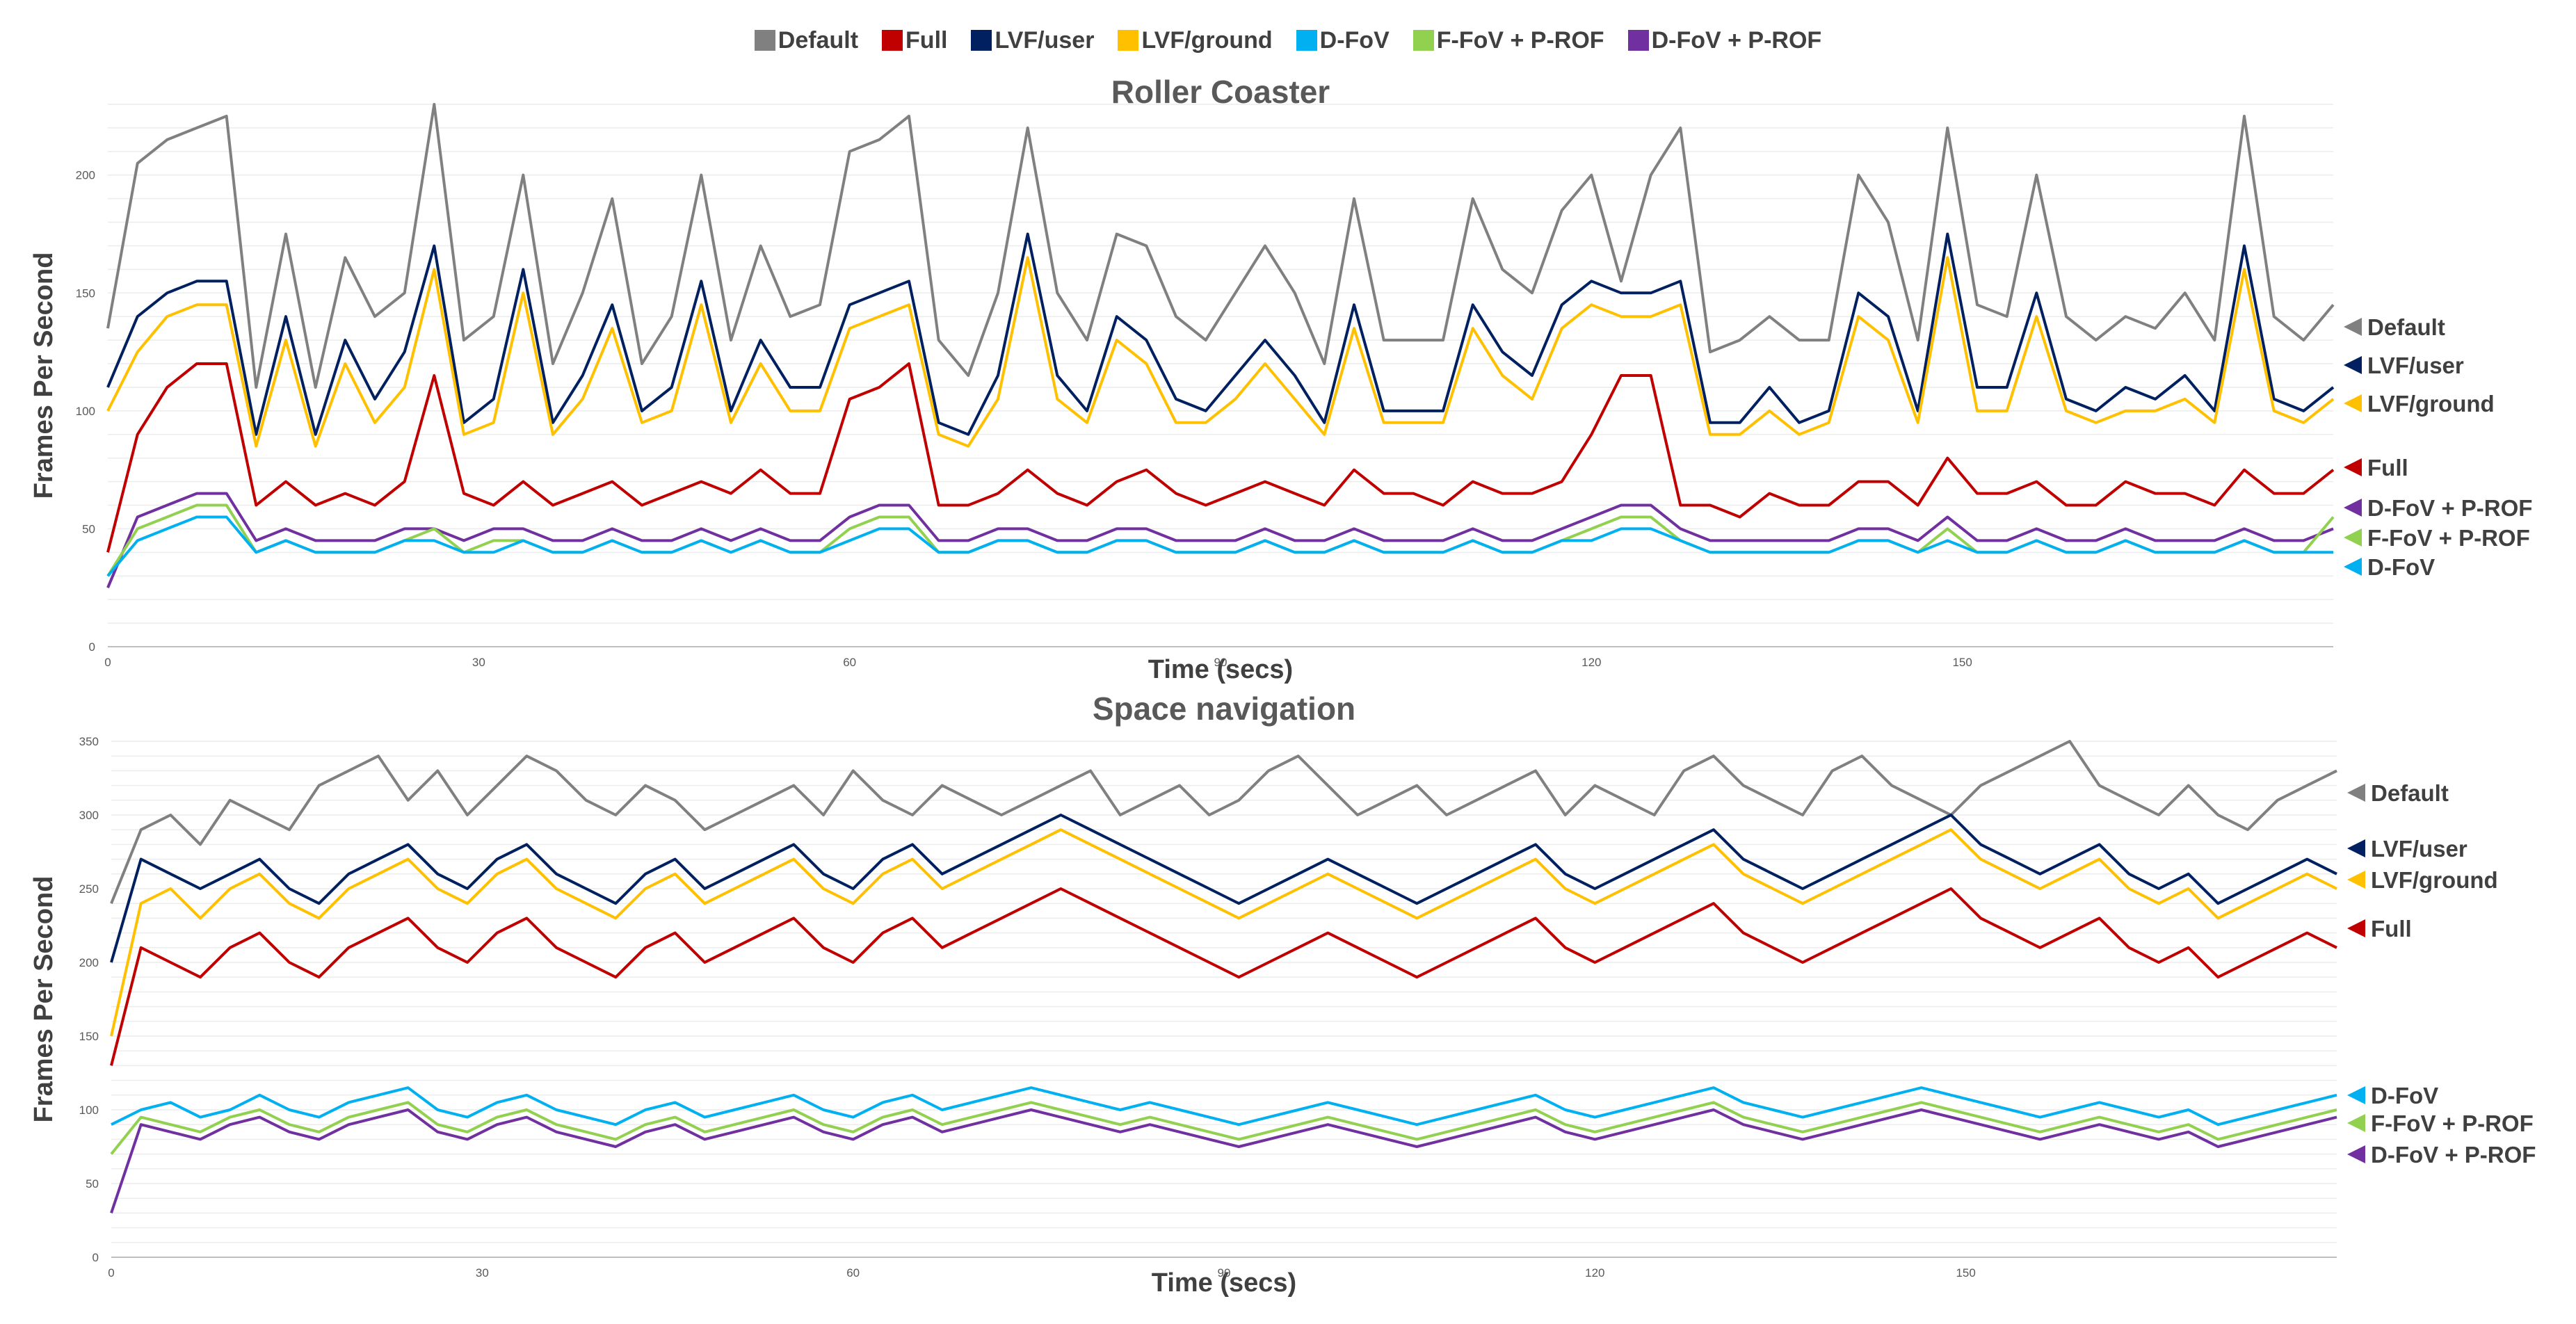 This screenshot has height=1324, width=2576. What do you see at coordinates (2448, 538) in the screenshot?
I see `end-label-text: F-FoV + P-ROF` at bounding box center [2448, 538].